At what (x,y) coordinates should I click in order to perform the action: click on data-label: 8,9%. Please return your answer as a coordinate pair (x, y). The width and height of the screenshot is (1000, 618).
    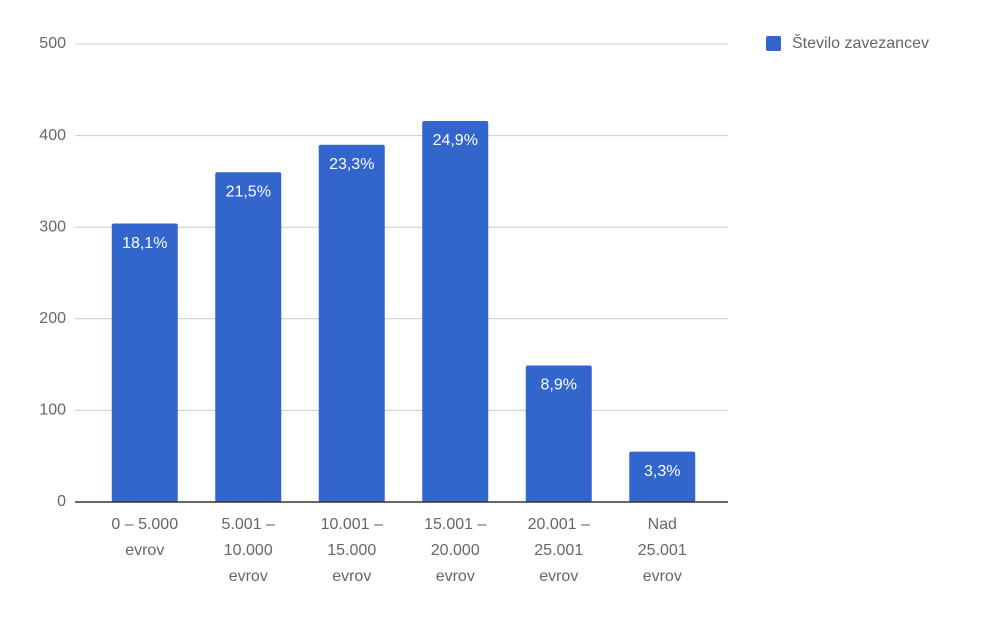
    Looking at the image, I should click on (559, 385).